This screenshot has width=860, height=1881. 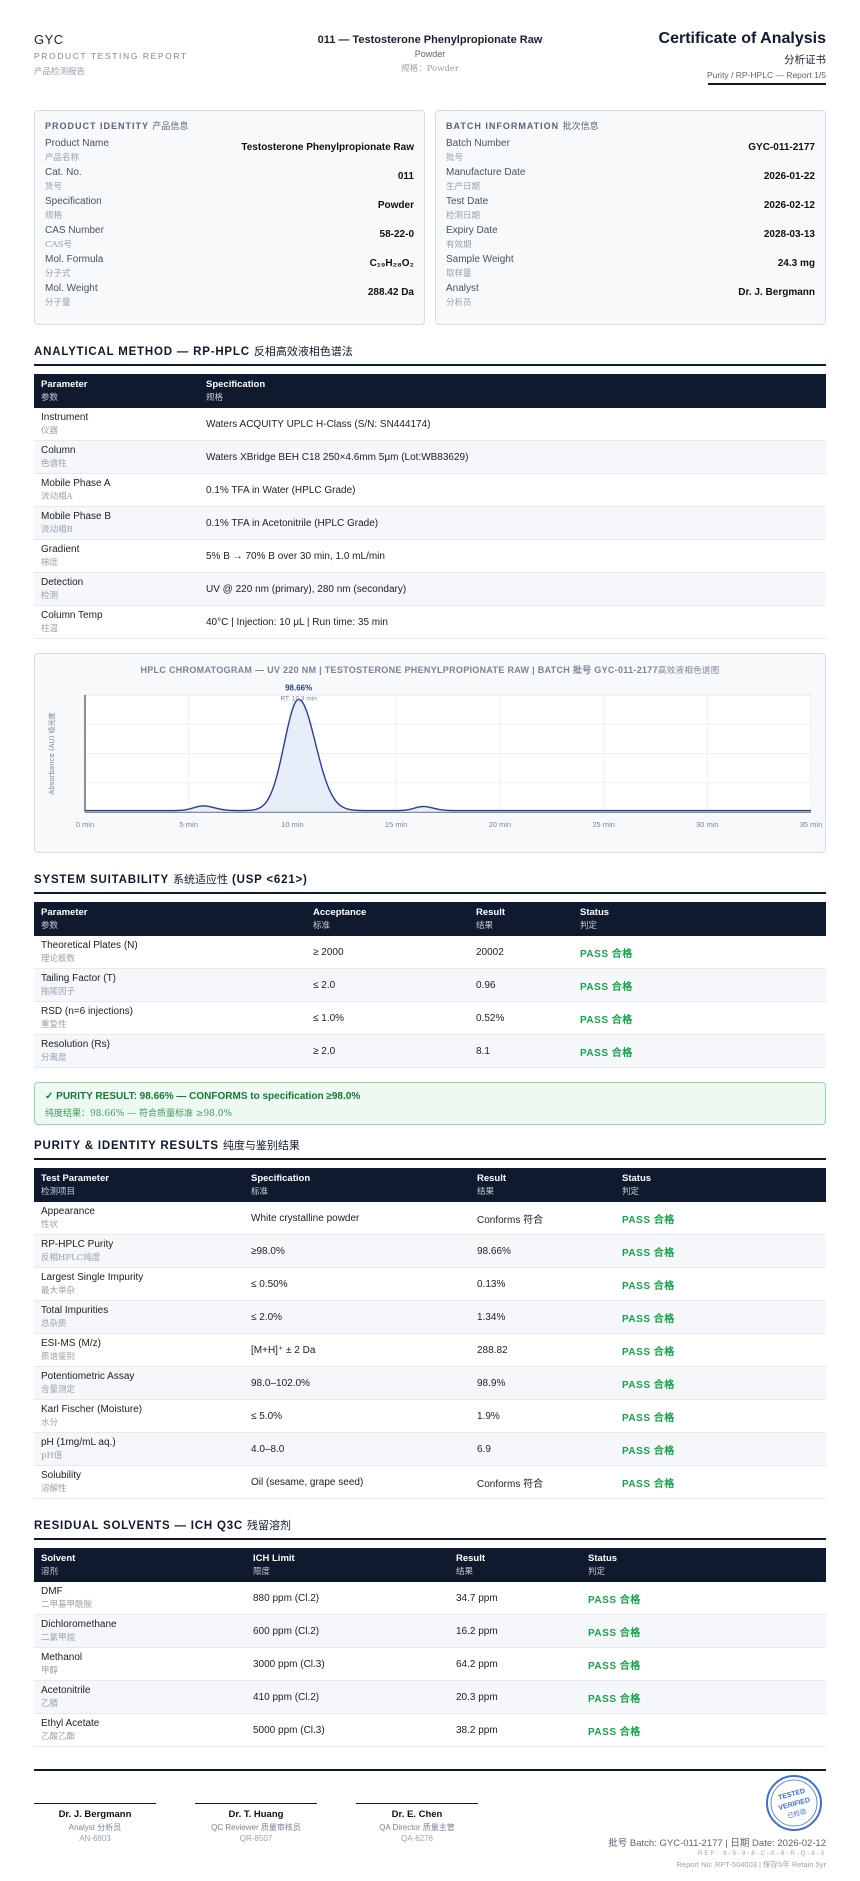 What do you see at coordinates (542, 1251) in the screenshot?
I see `purity-result-cell: 98.66%` at bounding box center [542, 1251].